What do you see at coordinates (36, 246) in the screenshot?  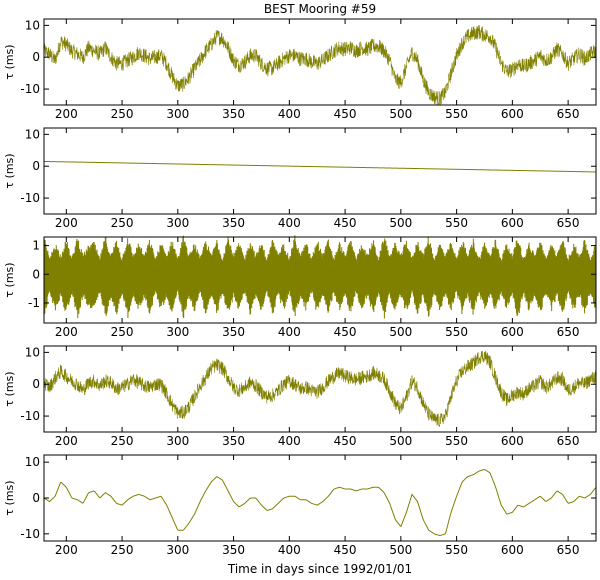 I see `y-tick-label: 1` at bounding box center [36, 246].